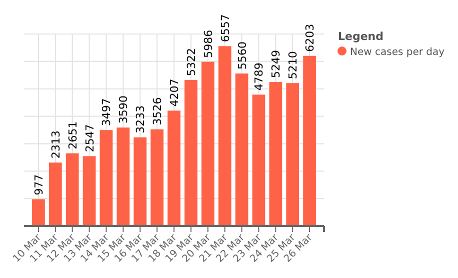 This screenshot has width=458, height=278. What do you see at coordinates (276, 64) in the screenshot?
I see `data-label: 5249` at bounding box center [276, 64].